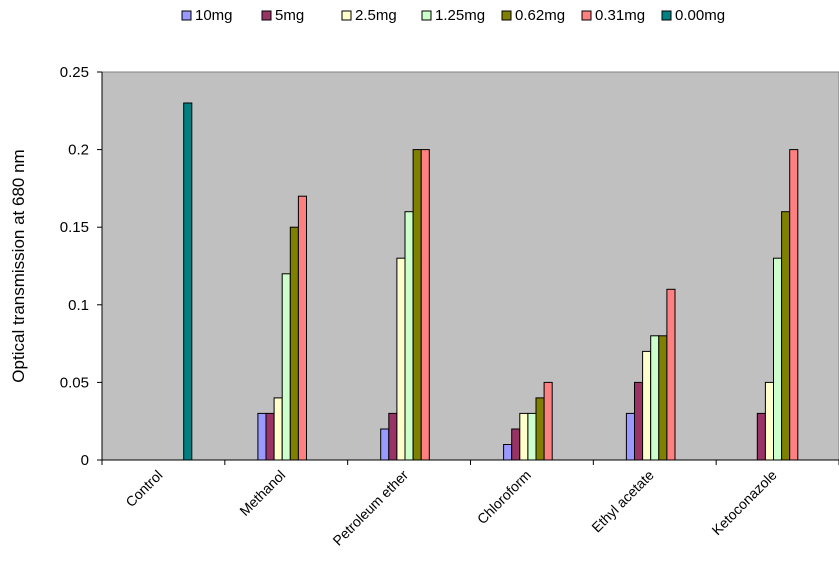 Image resolution: width=839 pixels, height=569 pixels. I want to click on bar-2.5mg-petroleum-ether, so click(401, 359).